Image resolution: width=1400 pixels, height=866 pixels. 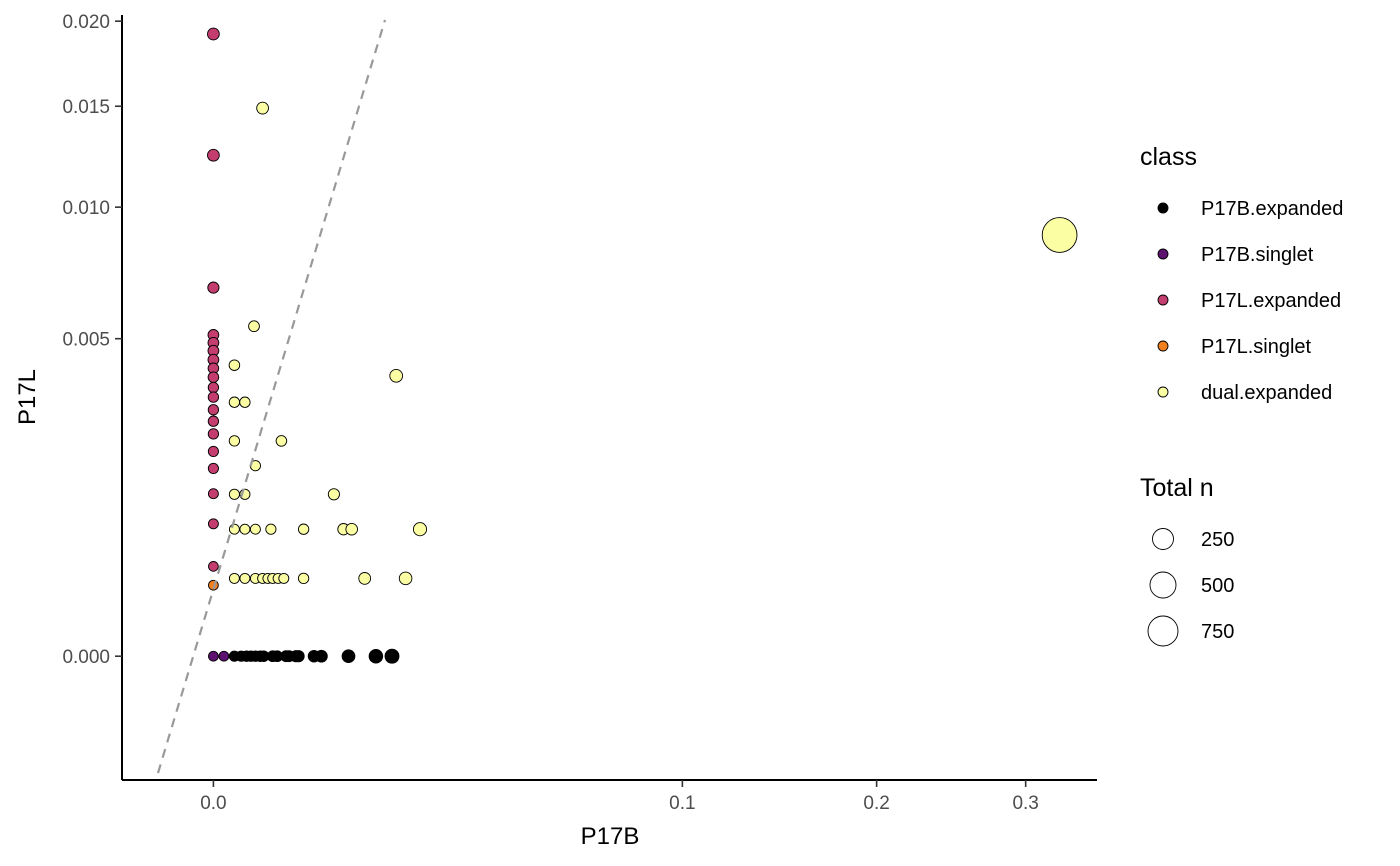 What do you see at coordinates (27, 397) in the screenshot?
I see `y-axis-title: P17L` at bounding box center [27, 397].